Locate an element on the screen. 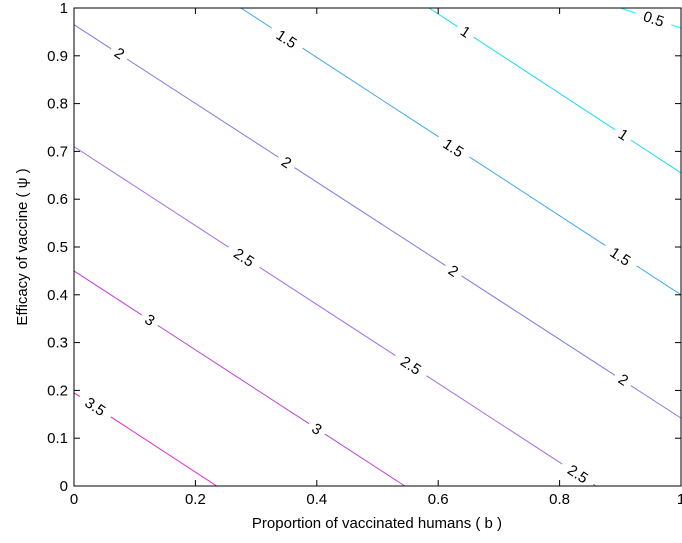  contour-label-0.5: 0.5 is located at coordinates (653, 19).